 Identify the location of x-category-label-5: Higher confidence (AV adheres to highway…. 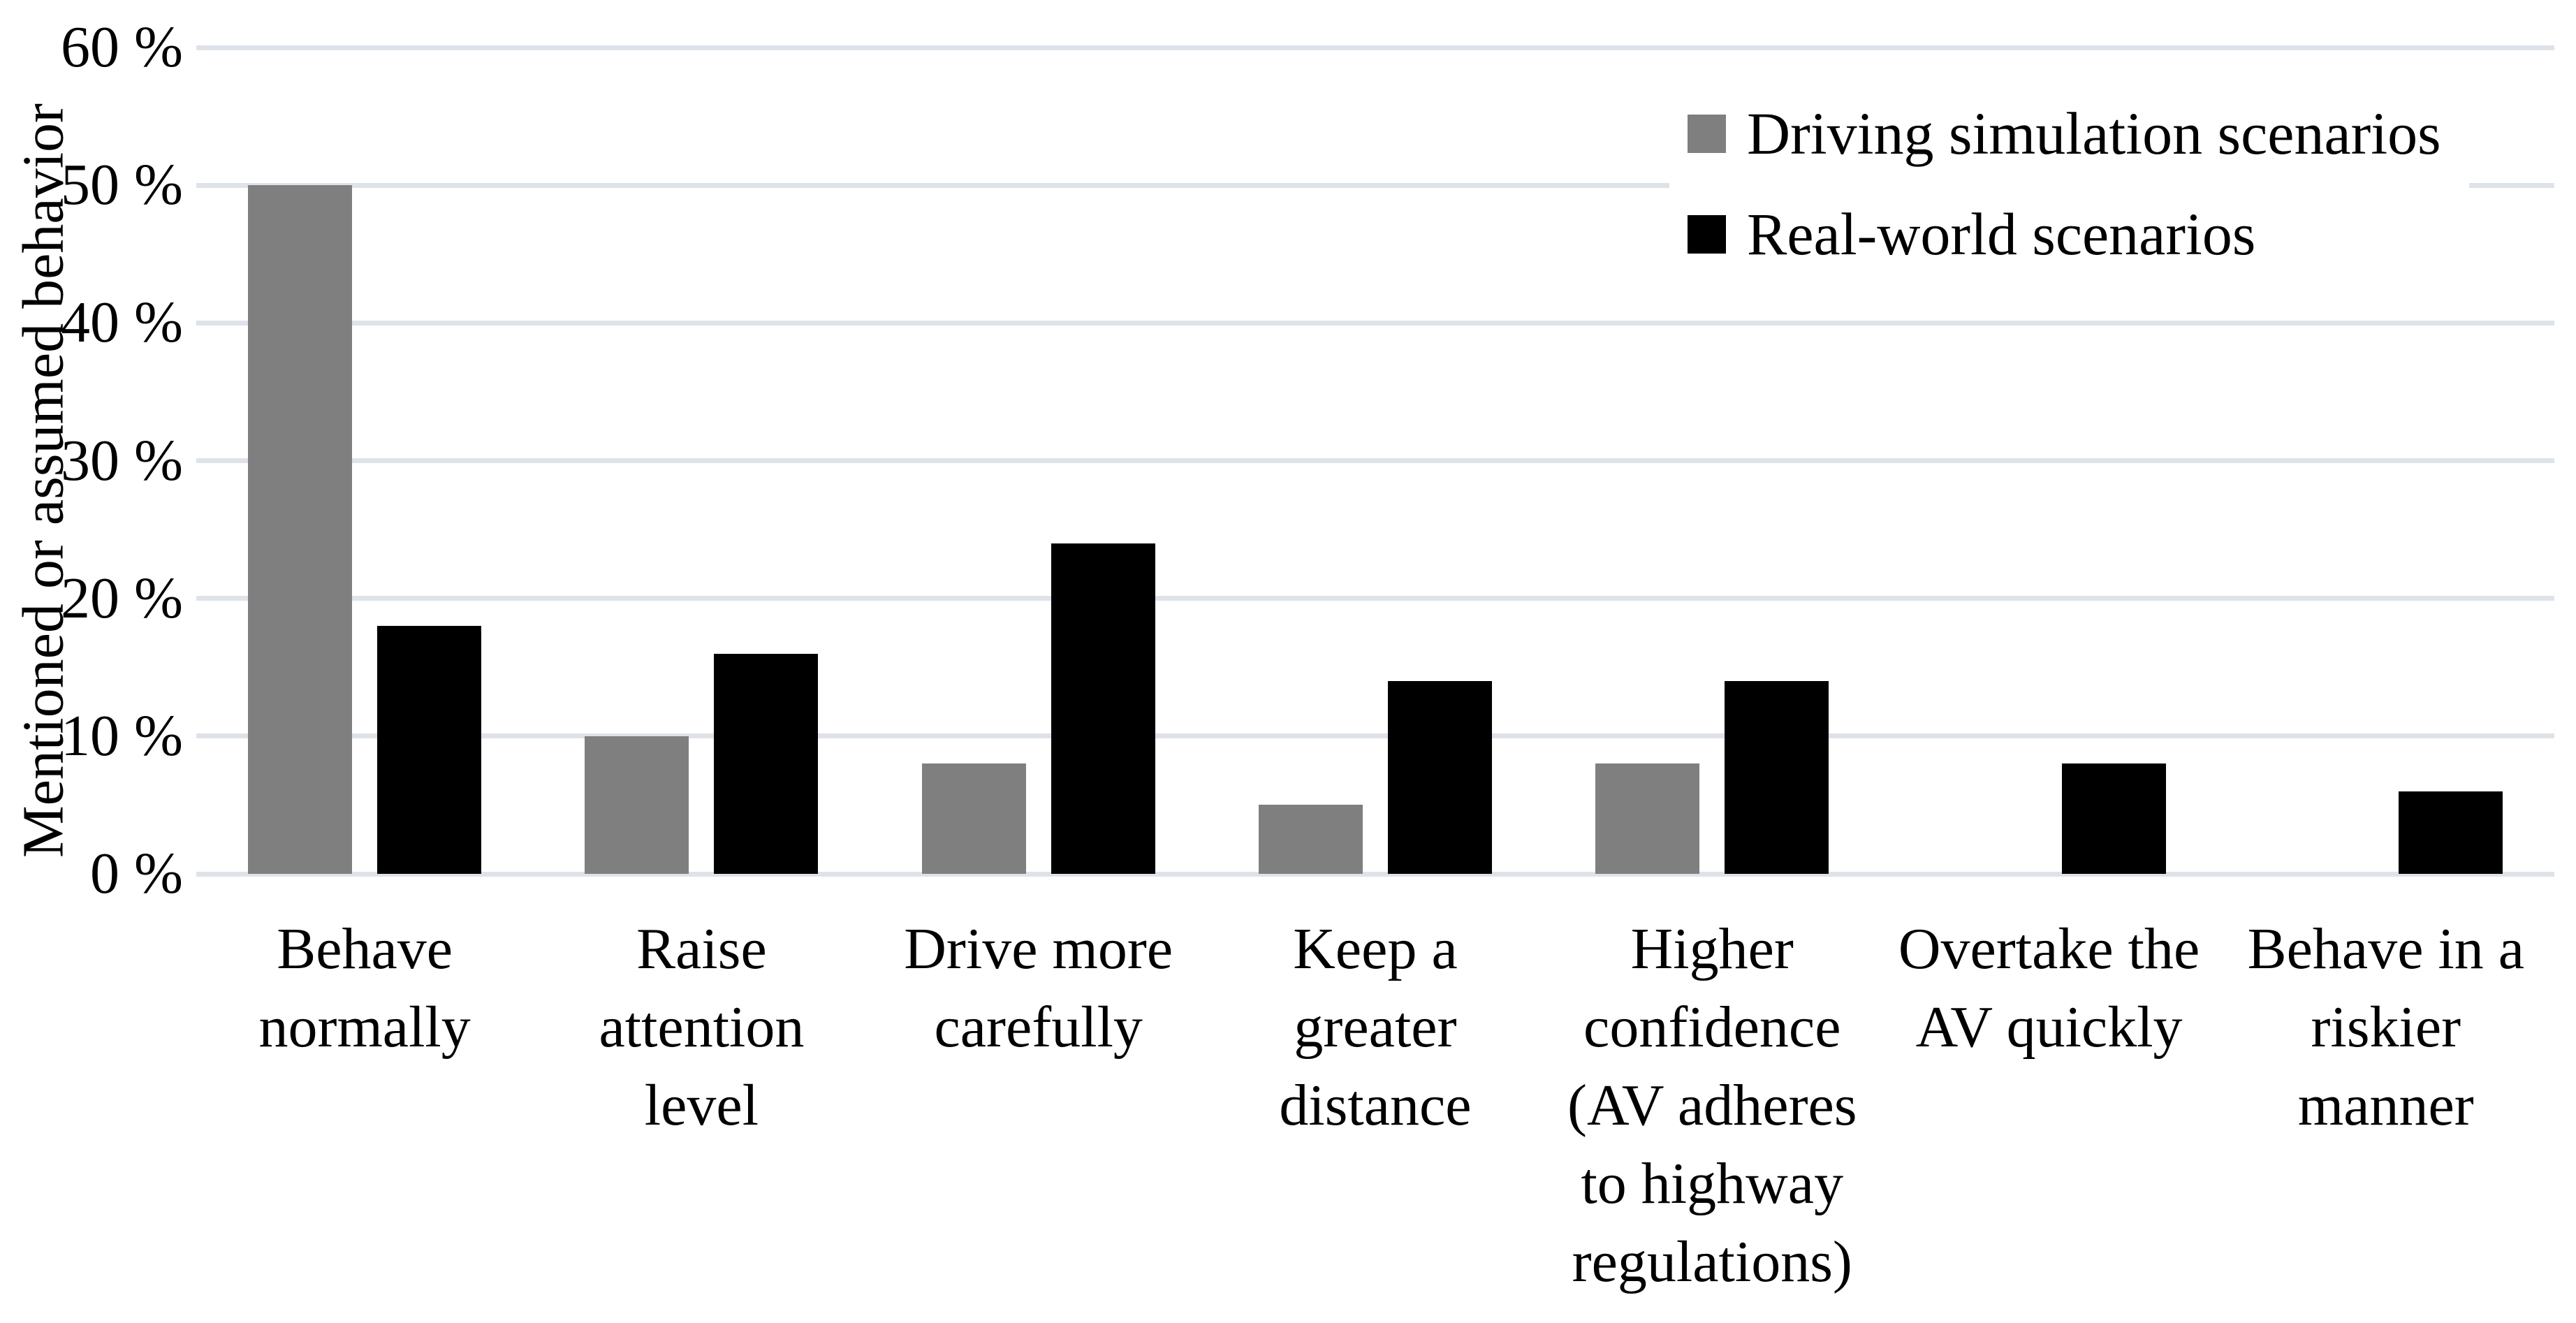
(1712, 1105).